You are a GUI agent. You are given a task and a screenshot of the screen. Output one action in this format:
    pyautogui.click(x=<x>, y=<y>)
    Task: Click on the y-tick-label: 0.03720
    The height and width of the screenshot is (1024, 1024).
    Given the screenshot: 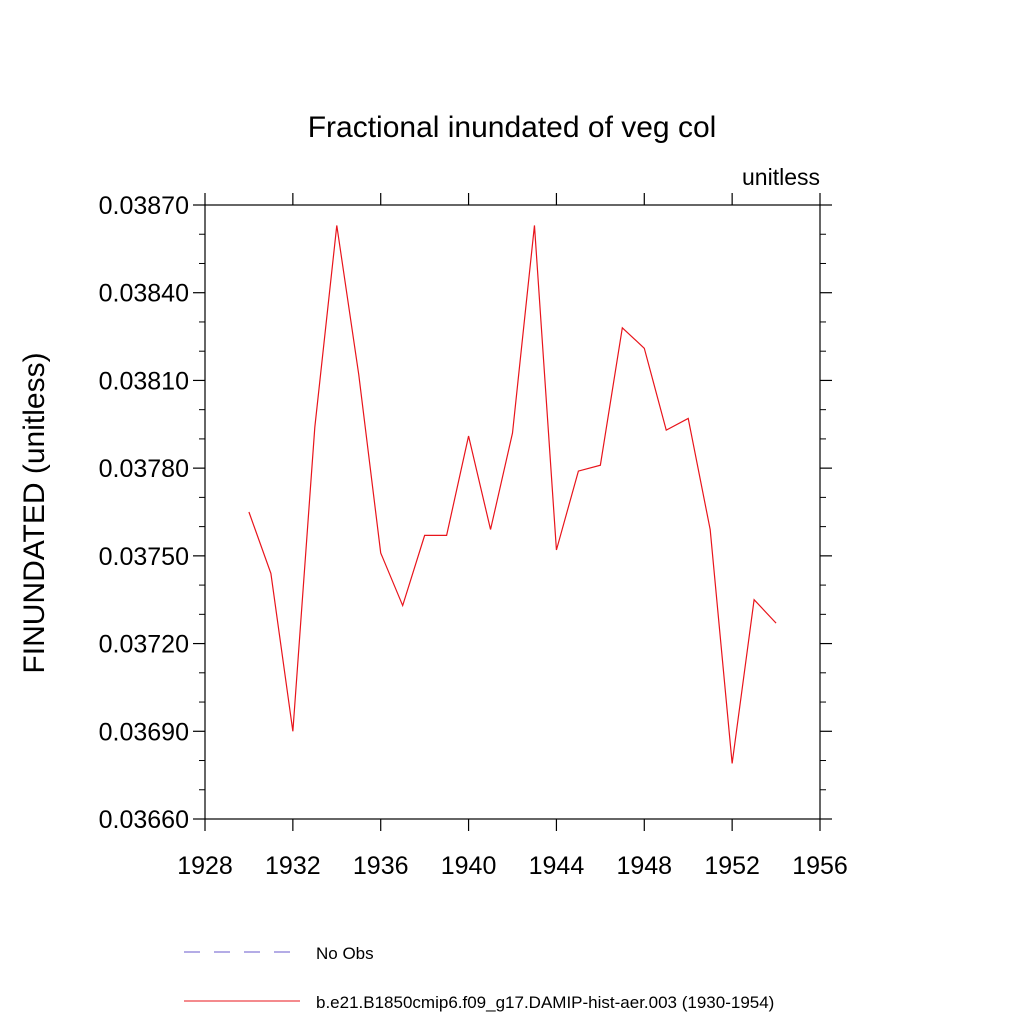 What is the action you would take?
    pyautogui.click(x=144, y=645)
    